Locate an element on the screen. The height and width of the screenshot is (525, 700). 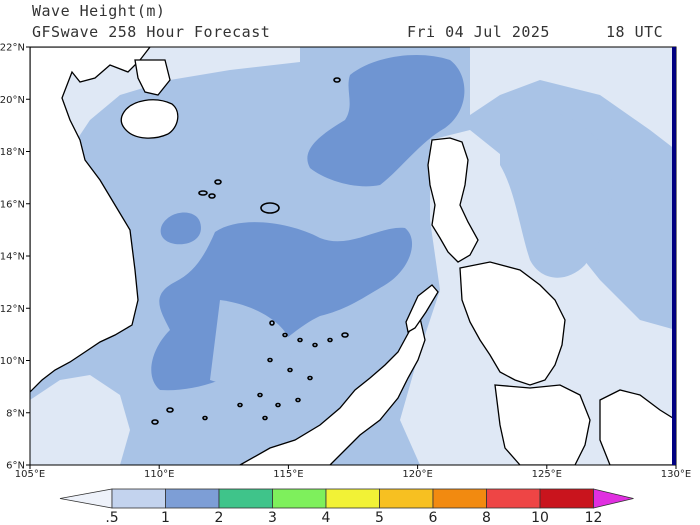
colorbar-arrow-high is located at coordinates (613, 498).